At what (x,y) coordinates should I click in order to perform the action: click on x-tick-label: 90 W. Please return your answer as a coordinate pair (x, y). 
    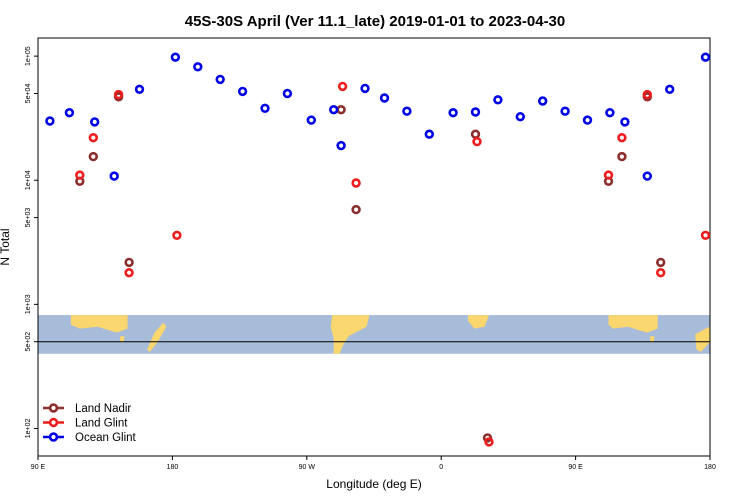
    Looking at the image, I should click on (307, 467).